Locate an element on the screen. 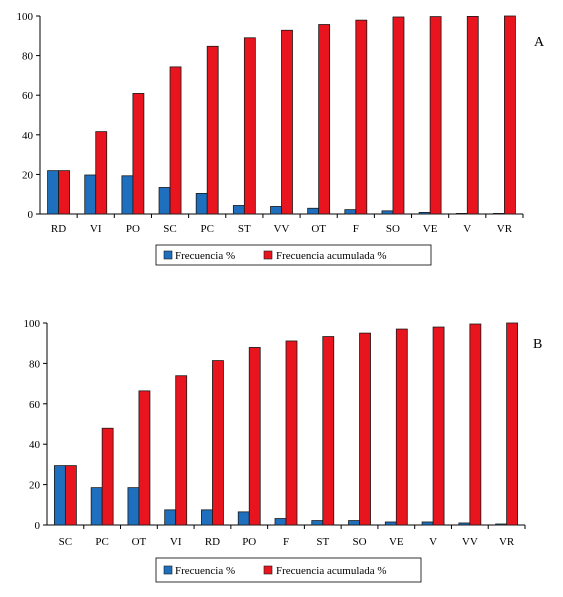  legend-box is located at coordinates (288, 570).